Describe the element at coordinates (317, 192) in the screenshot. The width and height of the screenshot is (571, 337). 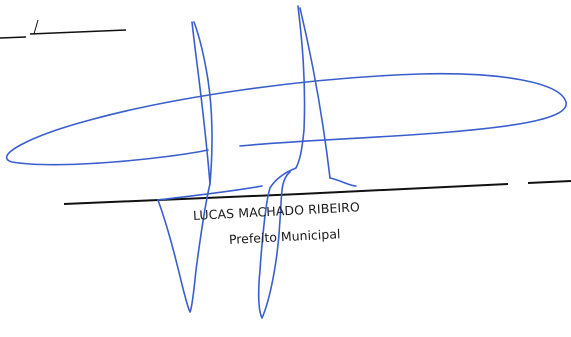
I see `signature-line` at that location.